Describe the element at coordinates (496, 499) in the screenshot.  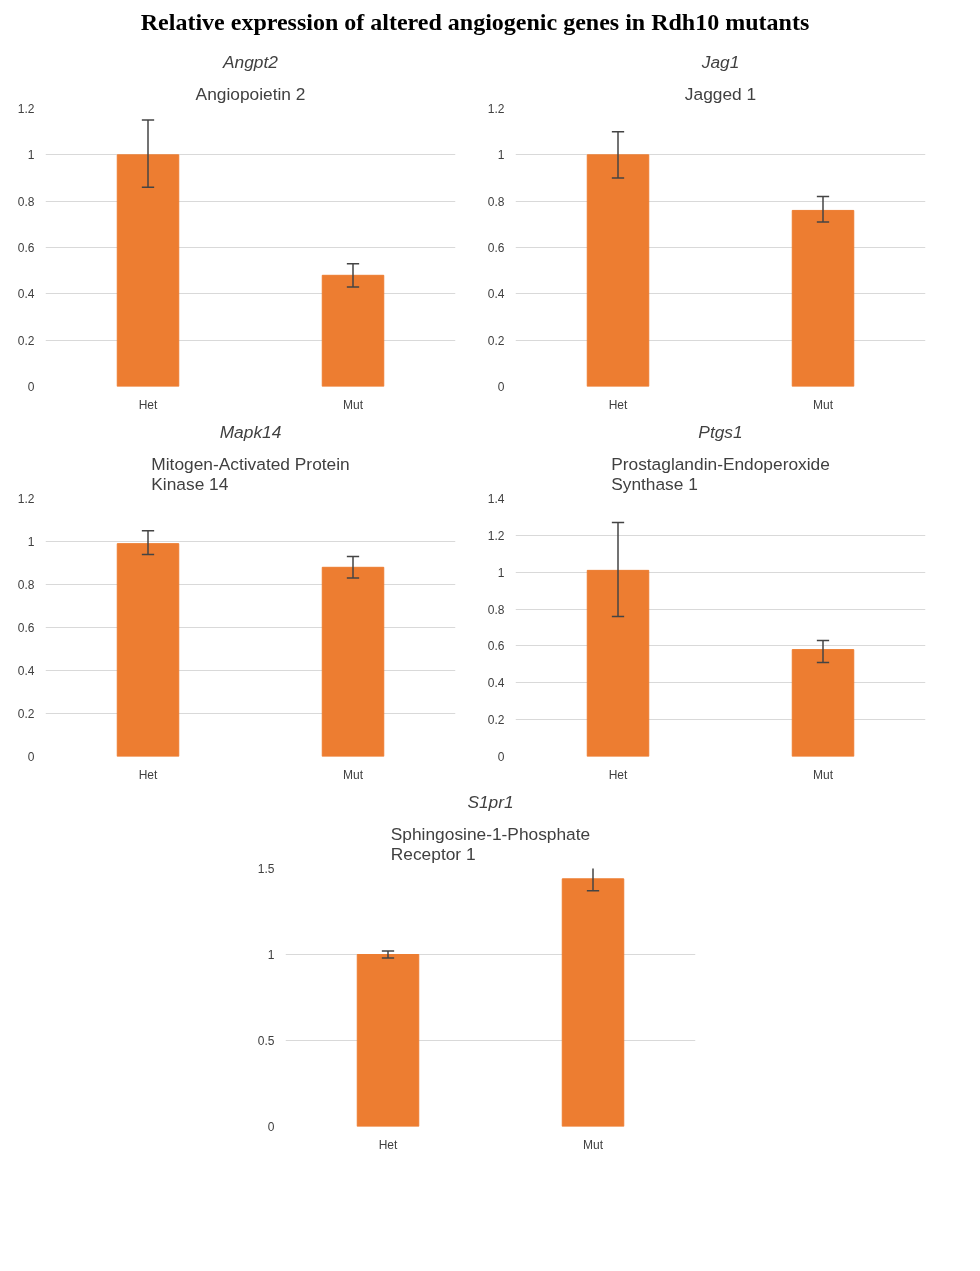
I see `y-tick-label: 1.4` at that location.